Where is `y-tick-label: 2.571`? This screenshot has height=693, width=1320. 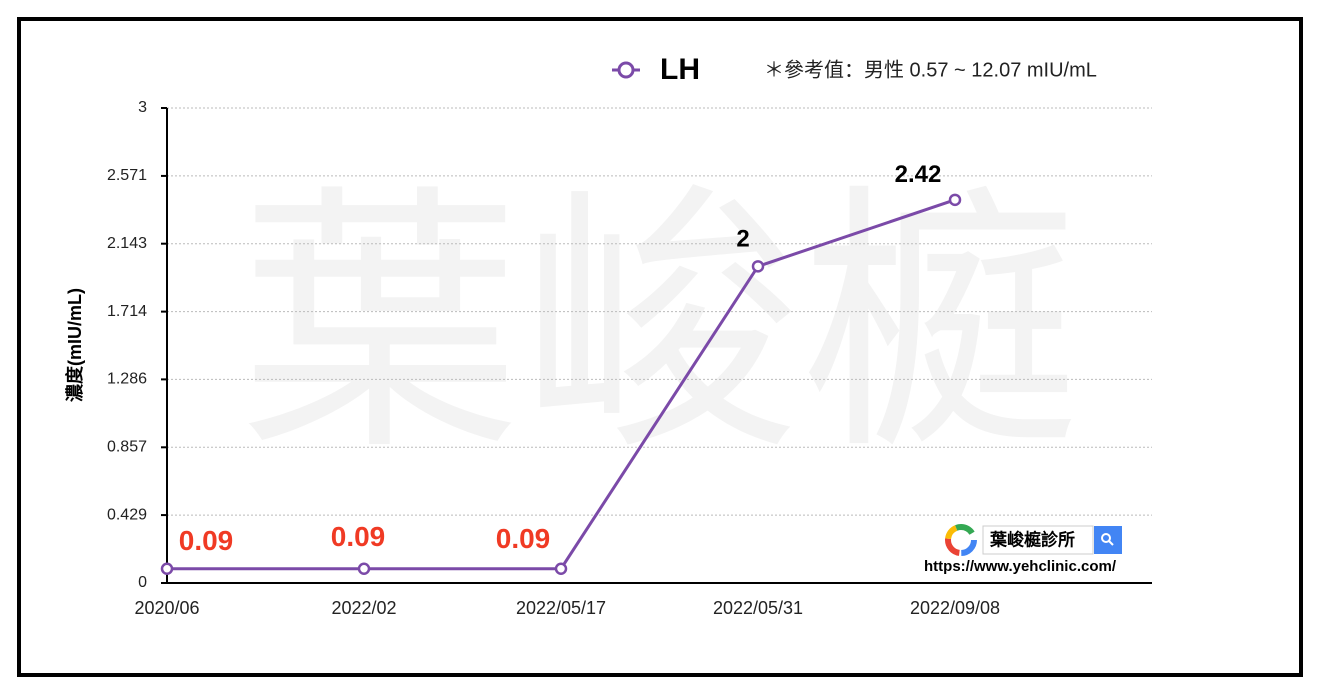 y-tick-label: 2.571 is located at coordinates (127, 175).